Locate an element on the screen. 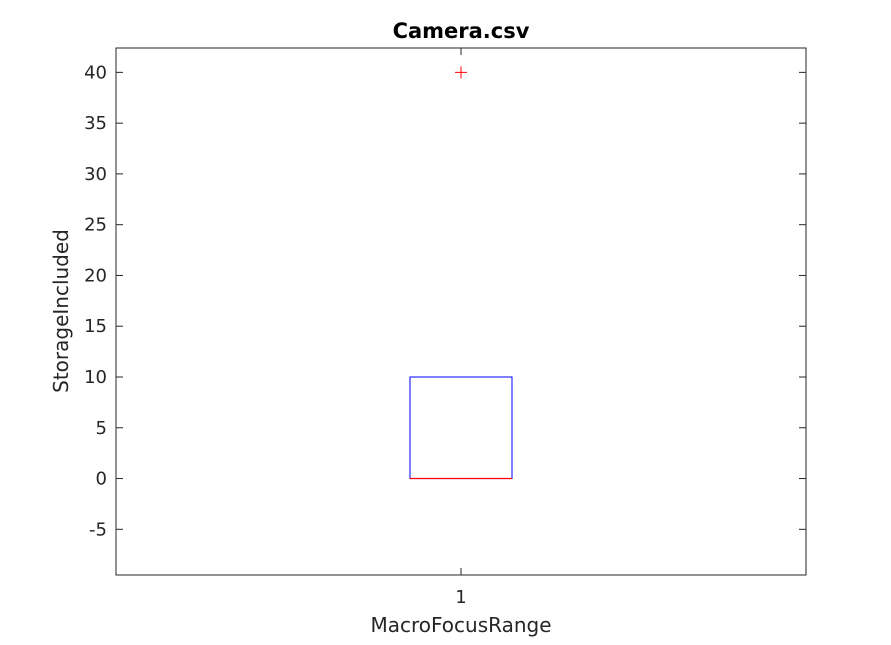 This screenshot has width=891, height=645. y-axis-label: StorageIncluded is located at coordinates (61, 311).